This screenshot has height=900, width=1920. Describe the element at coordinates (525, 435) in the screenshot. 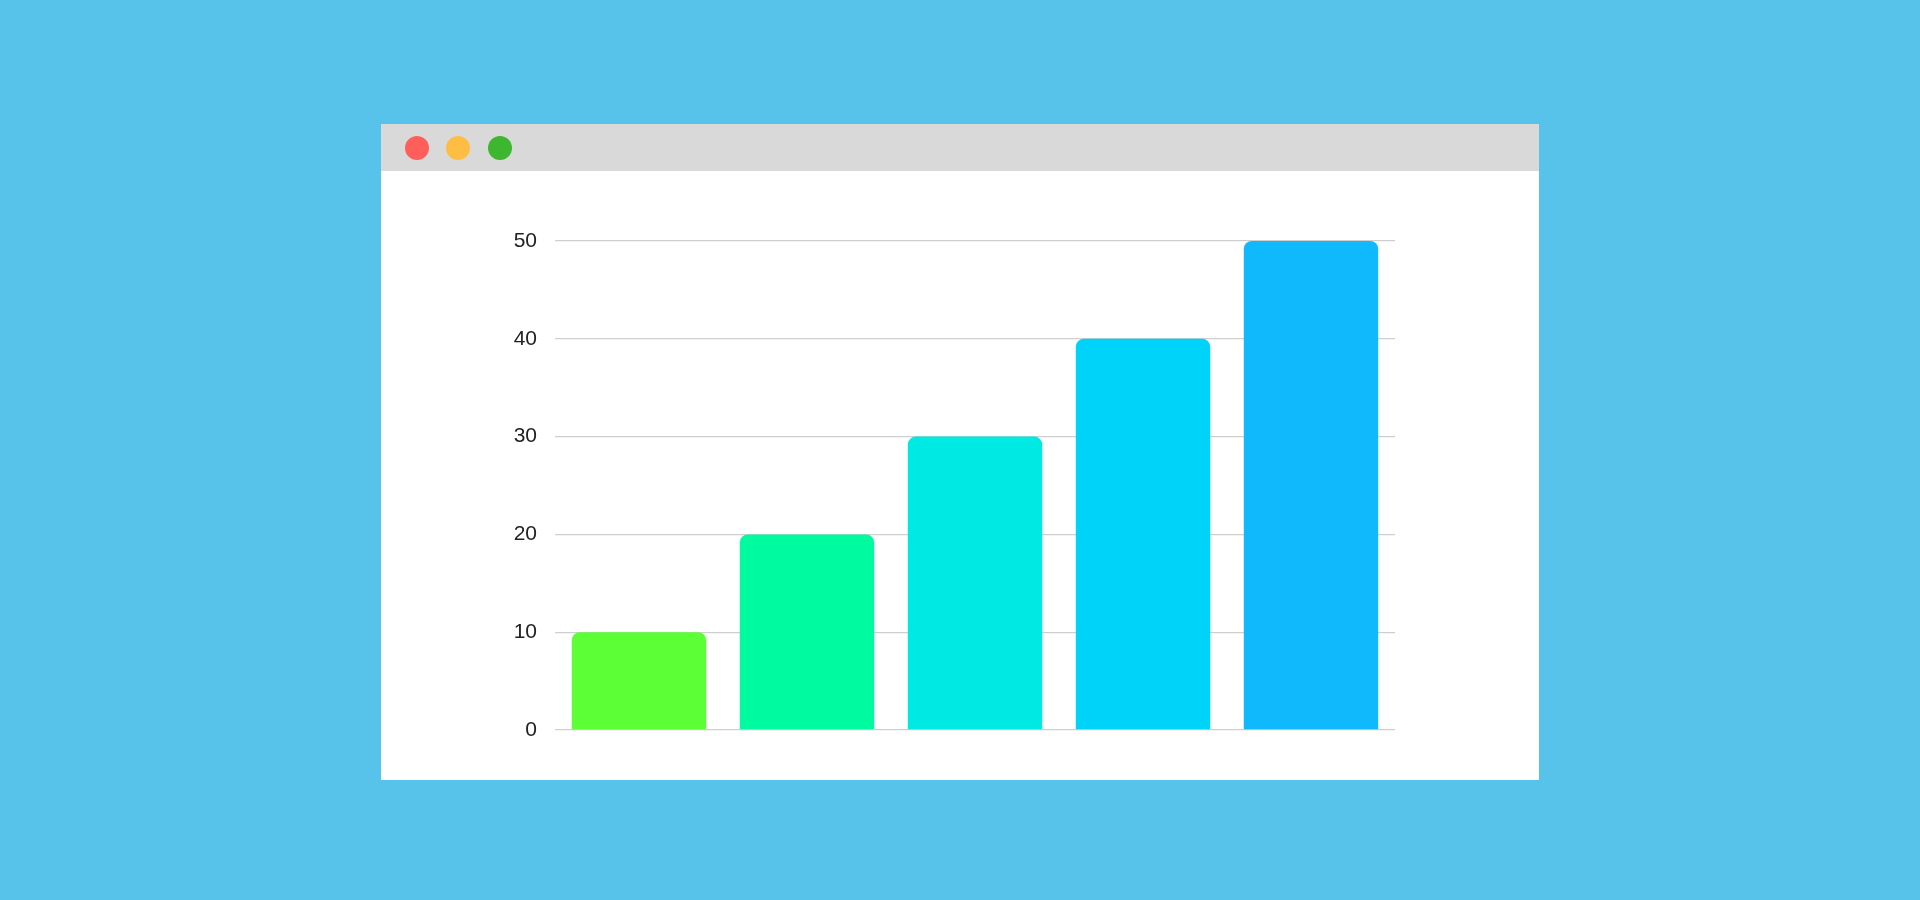

I see `y-tick-label: 30` at that location.